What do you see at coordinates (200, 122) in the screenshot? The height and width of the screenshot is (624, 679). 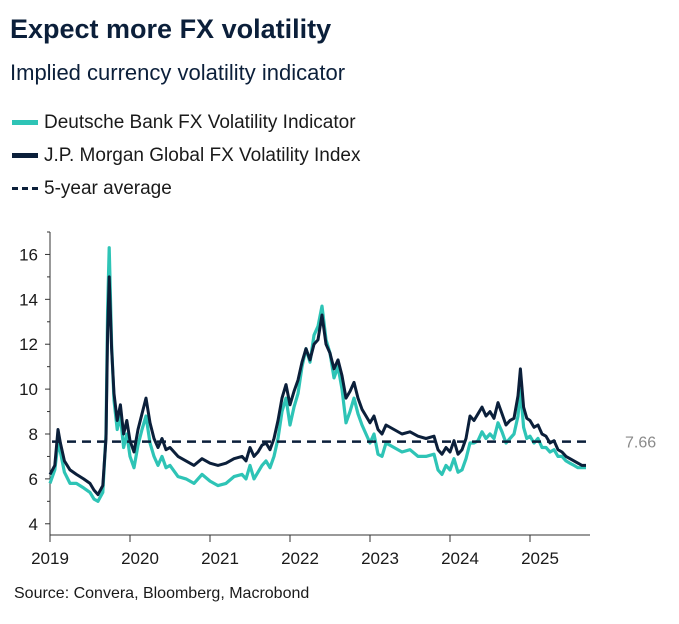 I see `legend-label-deutsche-bank: Deutsche Bank FX Volatility Indicator` at bounding box center [200, 122].